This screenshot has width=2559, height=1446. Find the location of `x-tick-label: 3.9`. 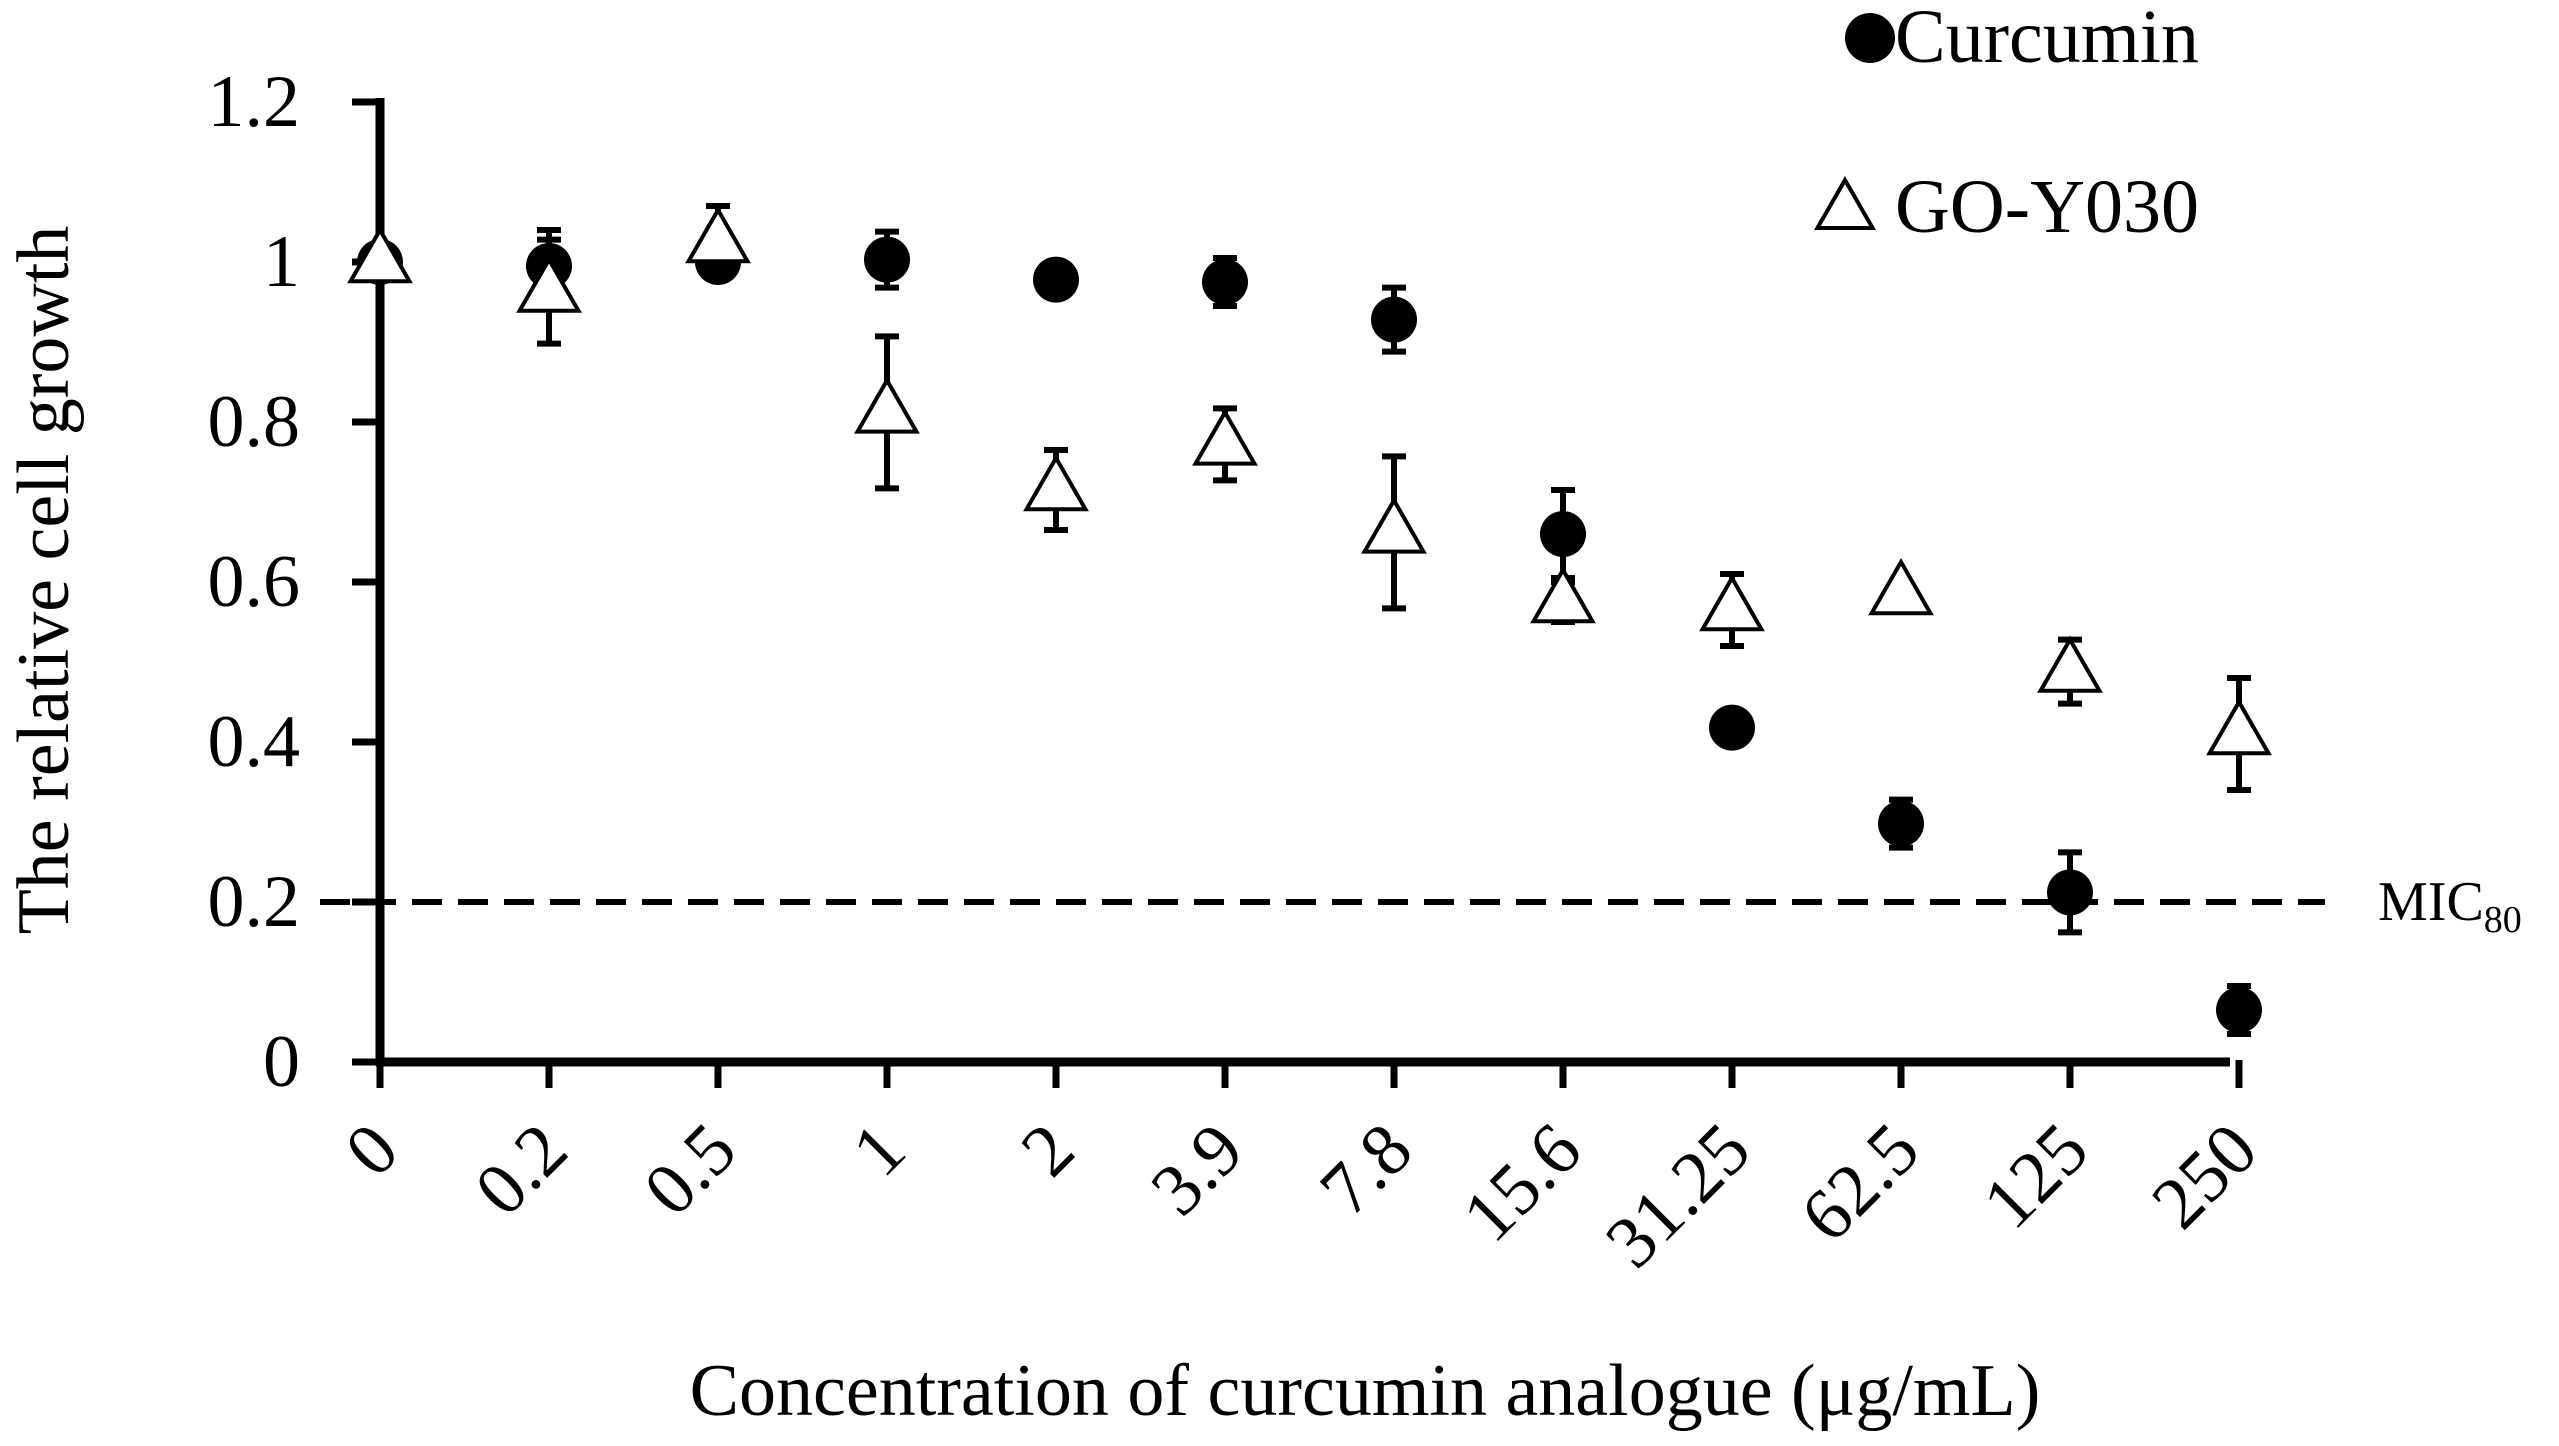

x-tick-label: 3.9 is located at coordinates (1197, 1169).